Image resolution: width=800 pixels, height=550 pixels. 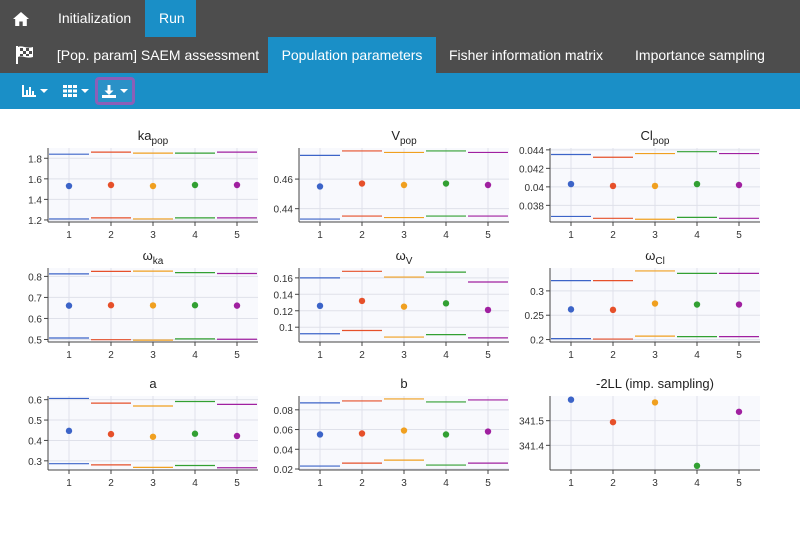 What do you see at coordinates (739, 355) in the screenshot?
I see `chart-6-xtick-label: 5` at bounding box center [739, 355].